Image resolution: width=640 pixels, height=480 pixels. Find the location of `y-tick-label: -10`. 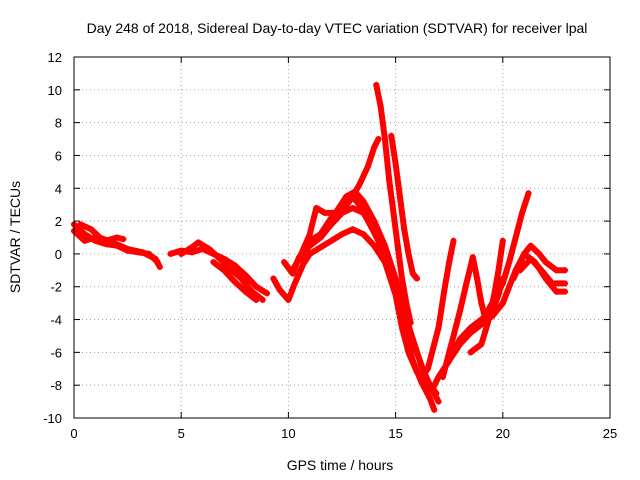

y-tick-label: -10 is located at coordinates (52, 418).